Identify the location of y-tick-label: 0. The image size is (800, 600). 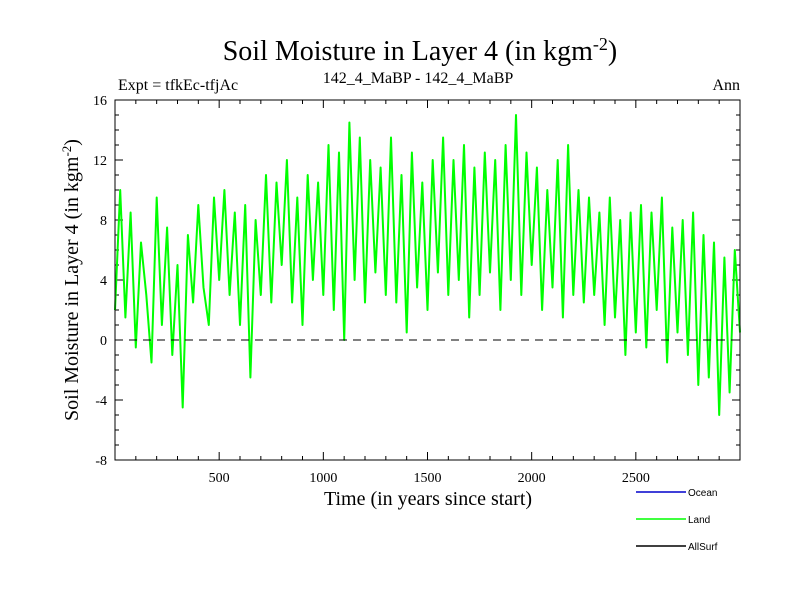
(103, 341).